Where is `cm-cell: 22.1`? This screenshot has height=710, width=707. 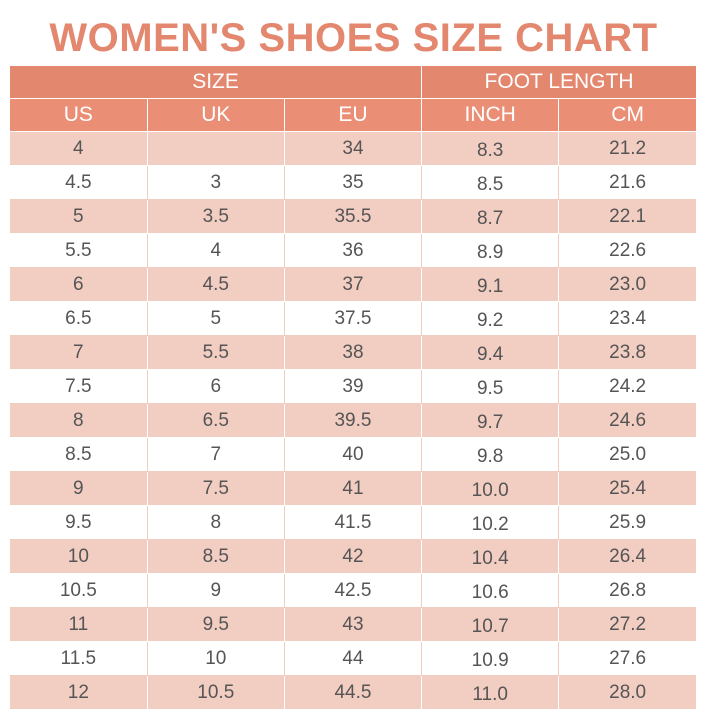
cm-cell: 22.1 is located at coordinates (627, 216).